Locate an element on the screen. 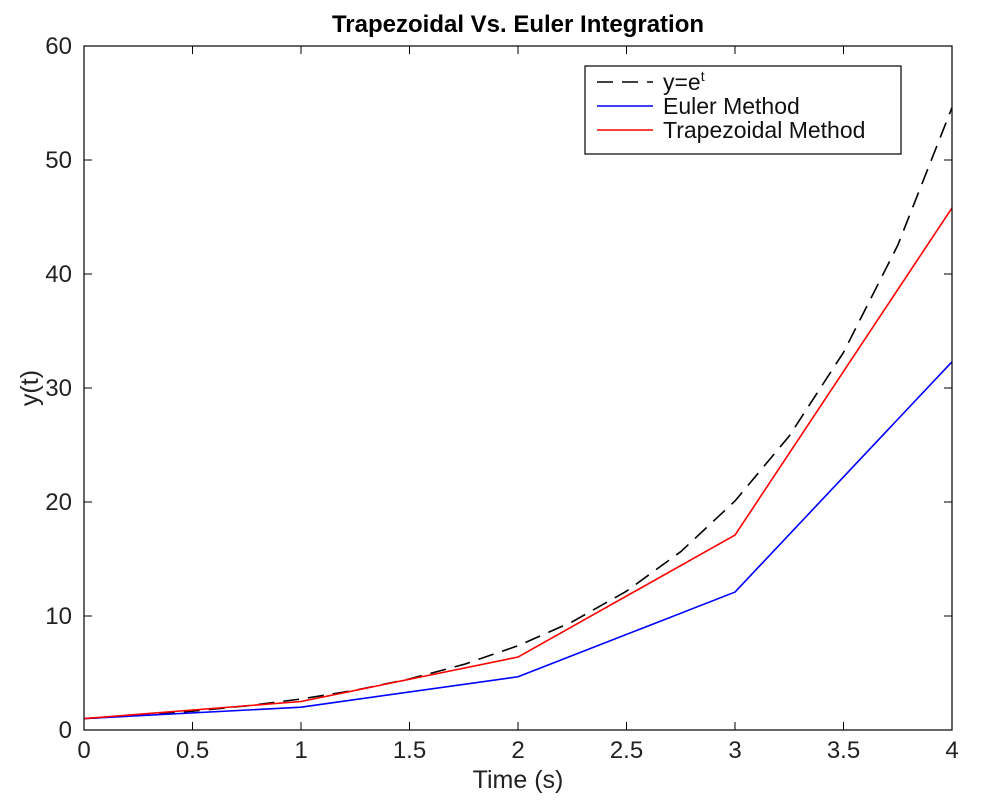 The height and width of the screenshot is (808, 988). y-tick-label: 20 is located at coordinates (58, 502).